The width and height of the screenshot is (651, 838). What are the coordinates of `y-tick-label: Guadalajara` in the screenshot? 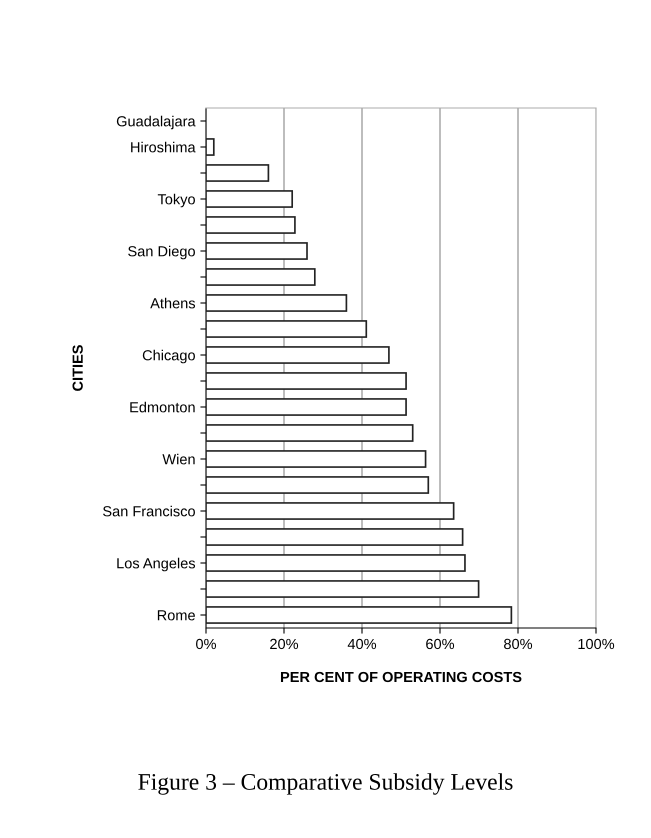 It's located at (156, 123).